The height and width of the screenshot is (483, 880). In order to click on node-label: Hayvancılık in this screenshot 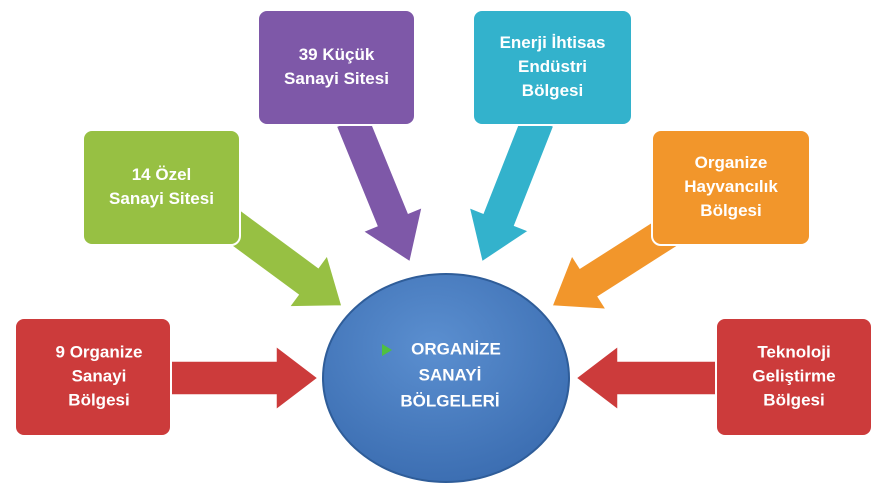, I will do `click(731, 186)`.